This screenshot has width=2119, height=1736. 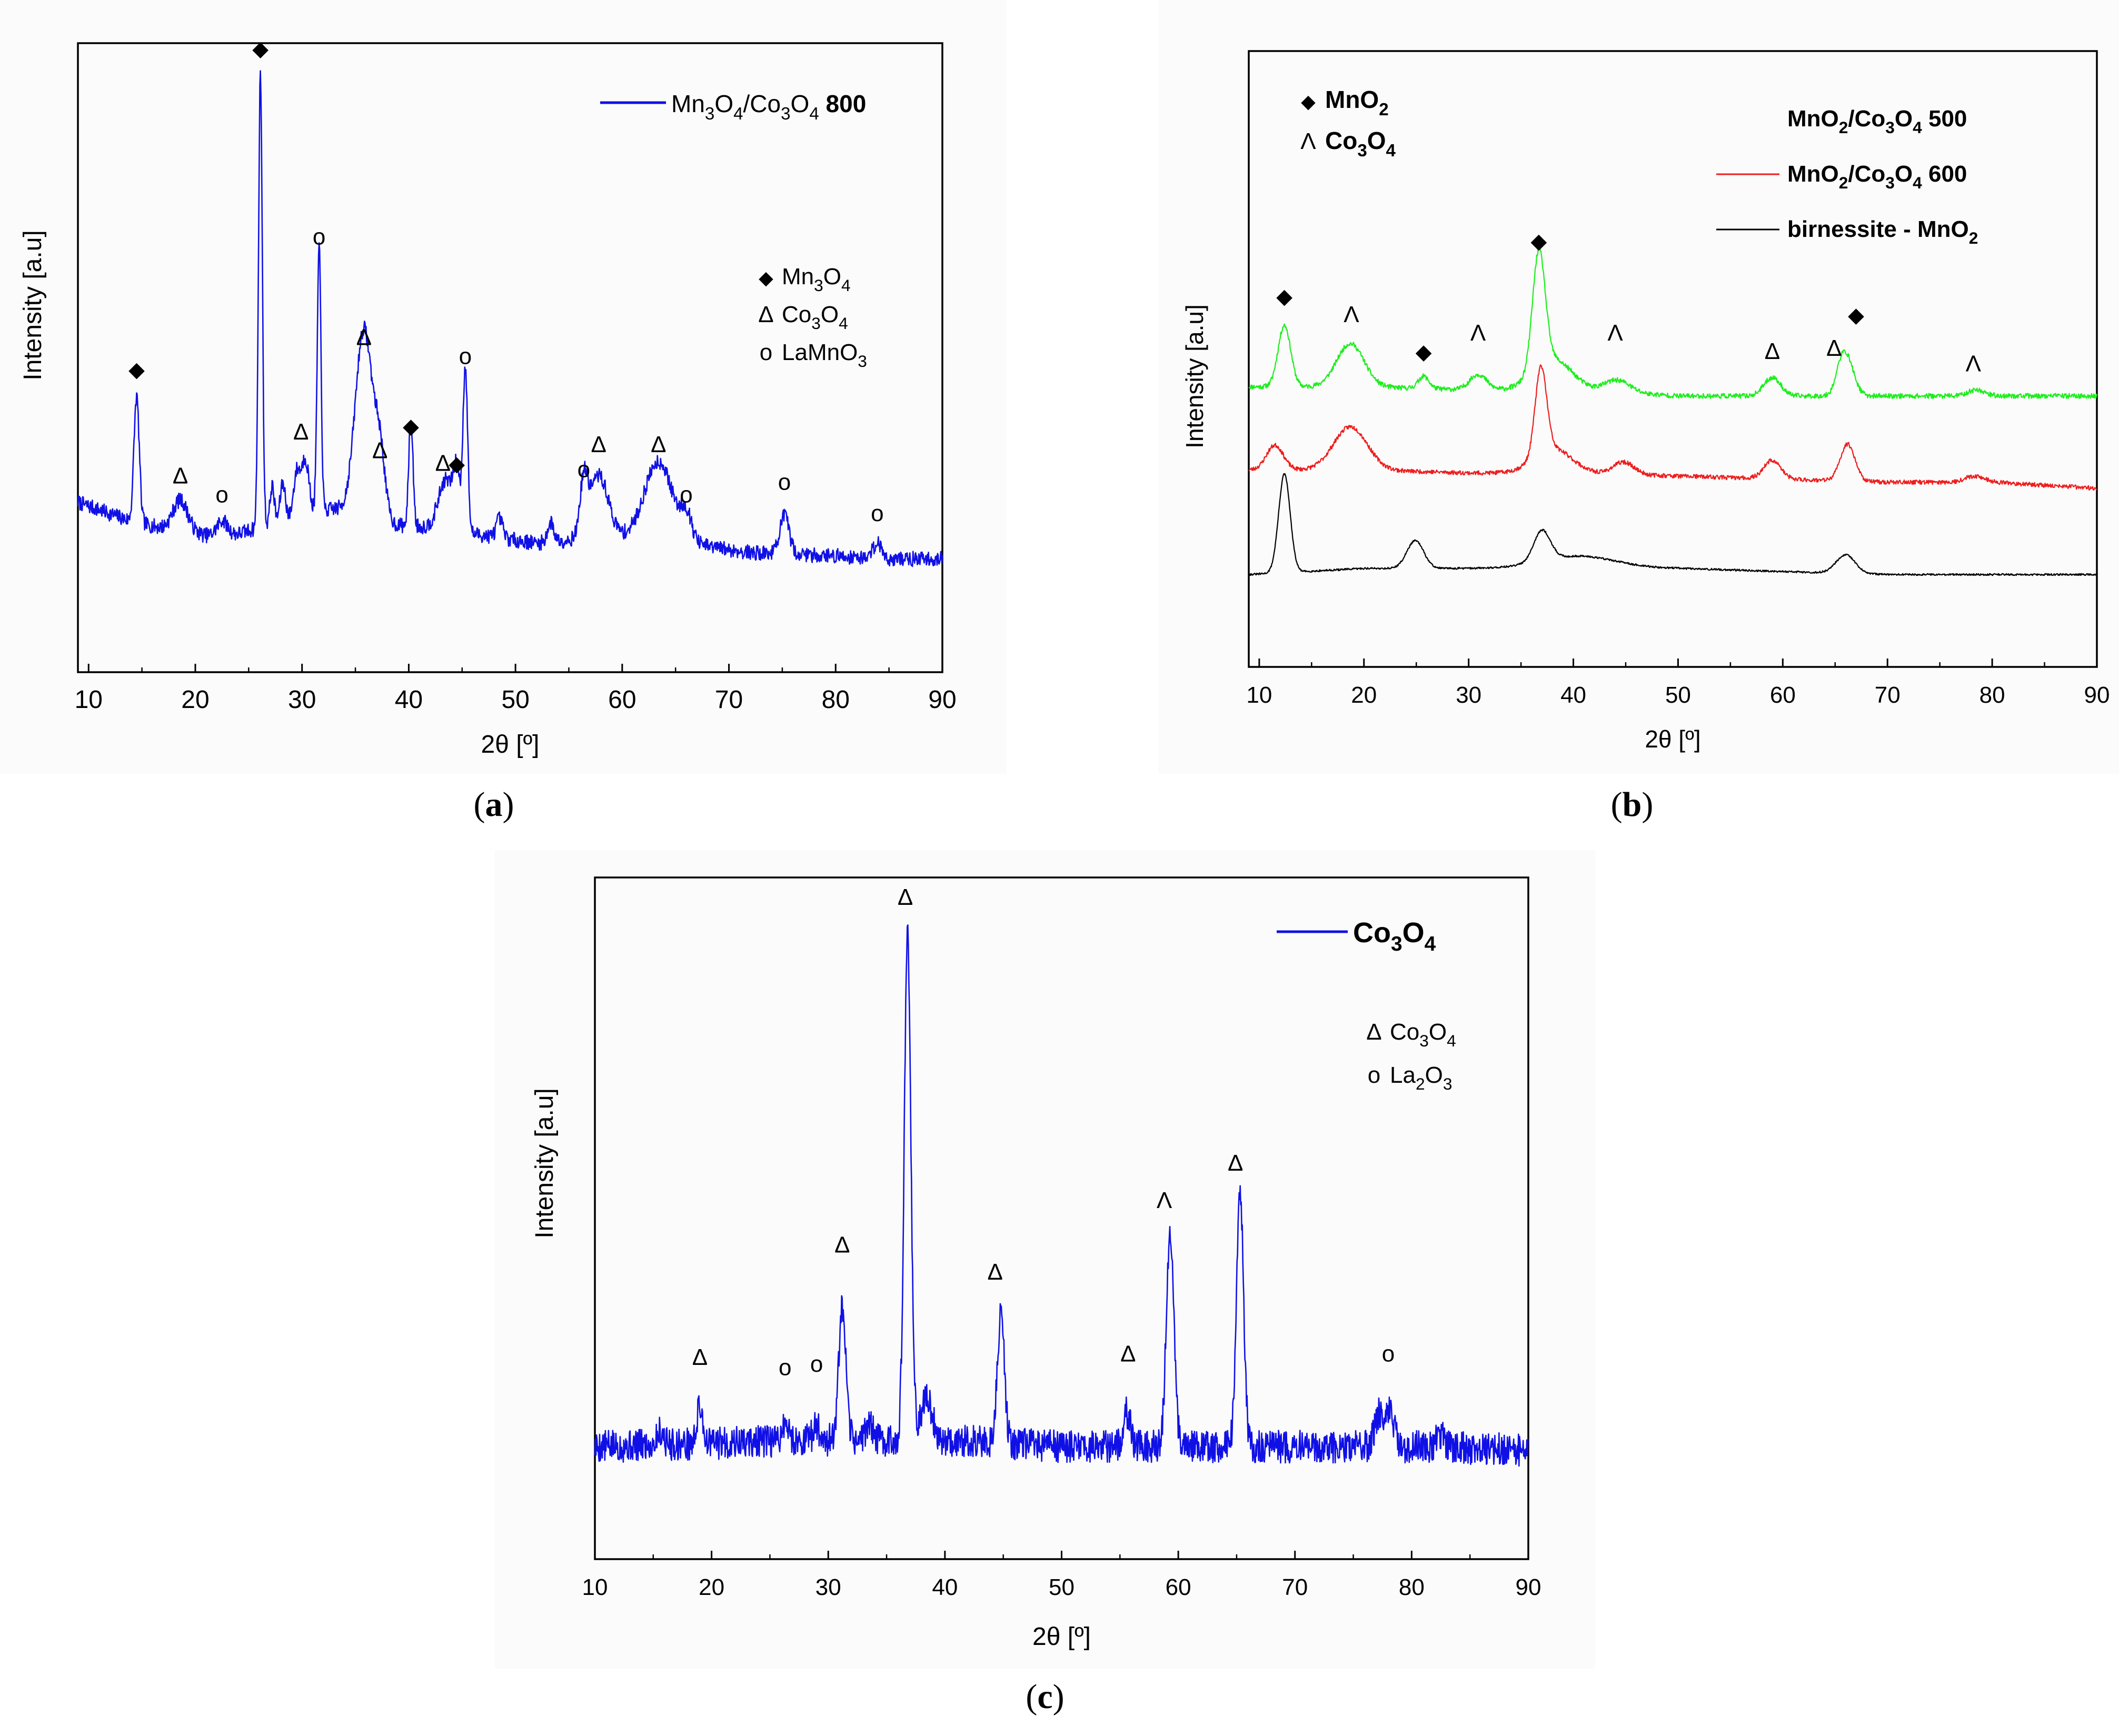 I want to click on legend-entry-label-suffix: 800, so click(x=843, y=104).